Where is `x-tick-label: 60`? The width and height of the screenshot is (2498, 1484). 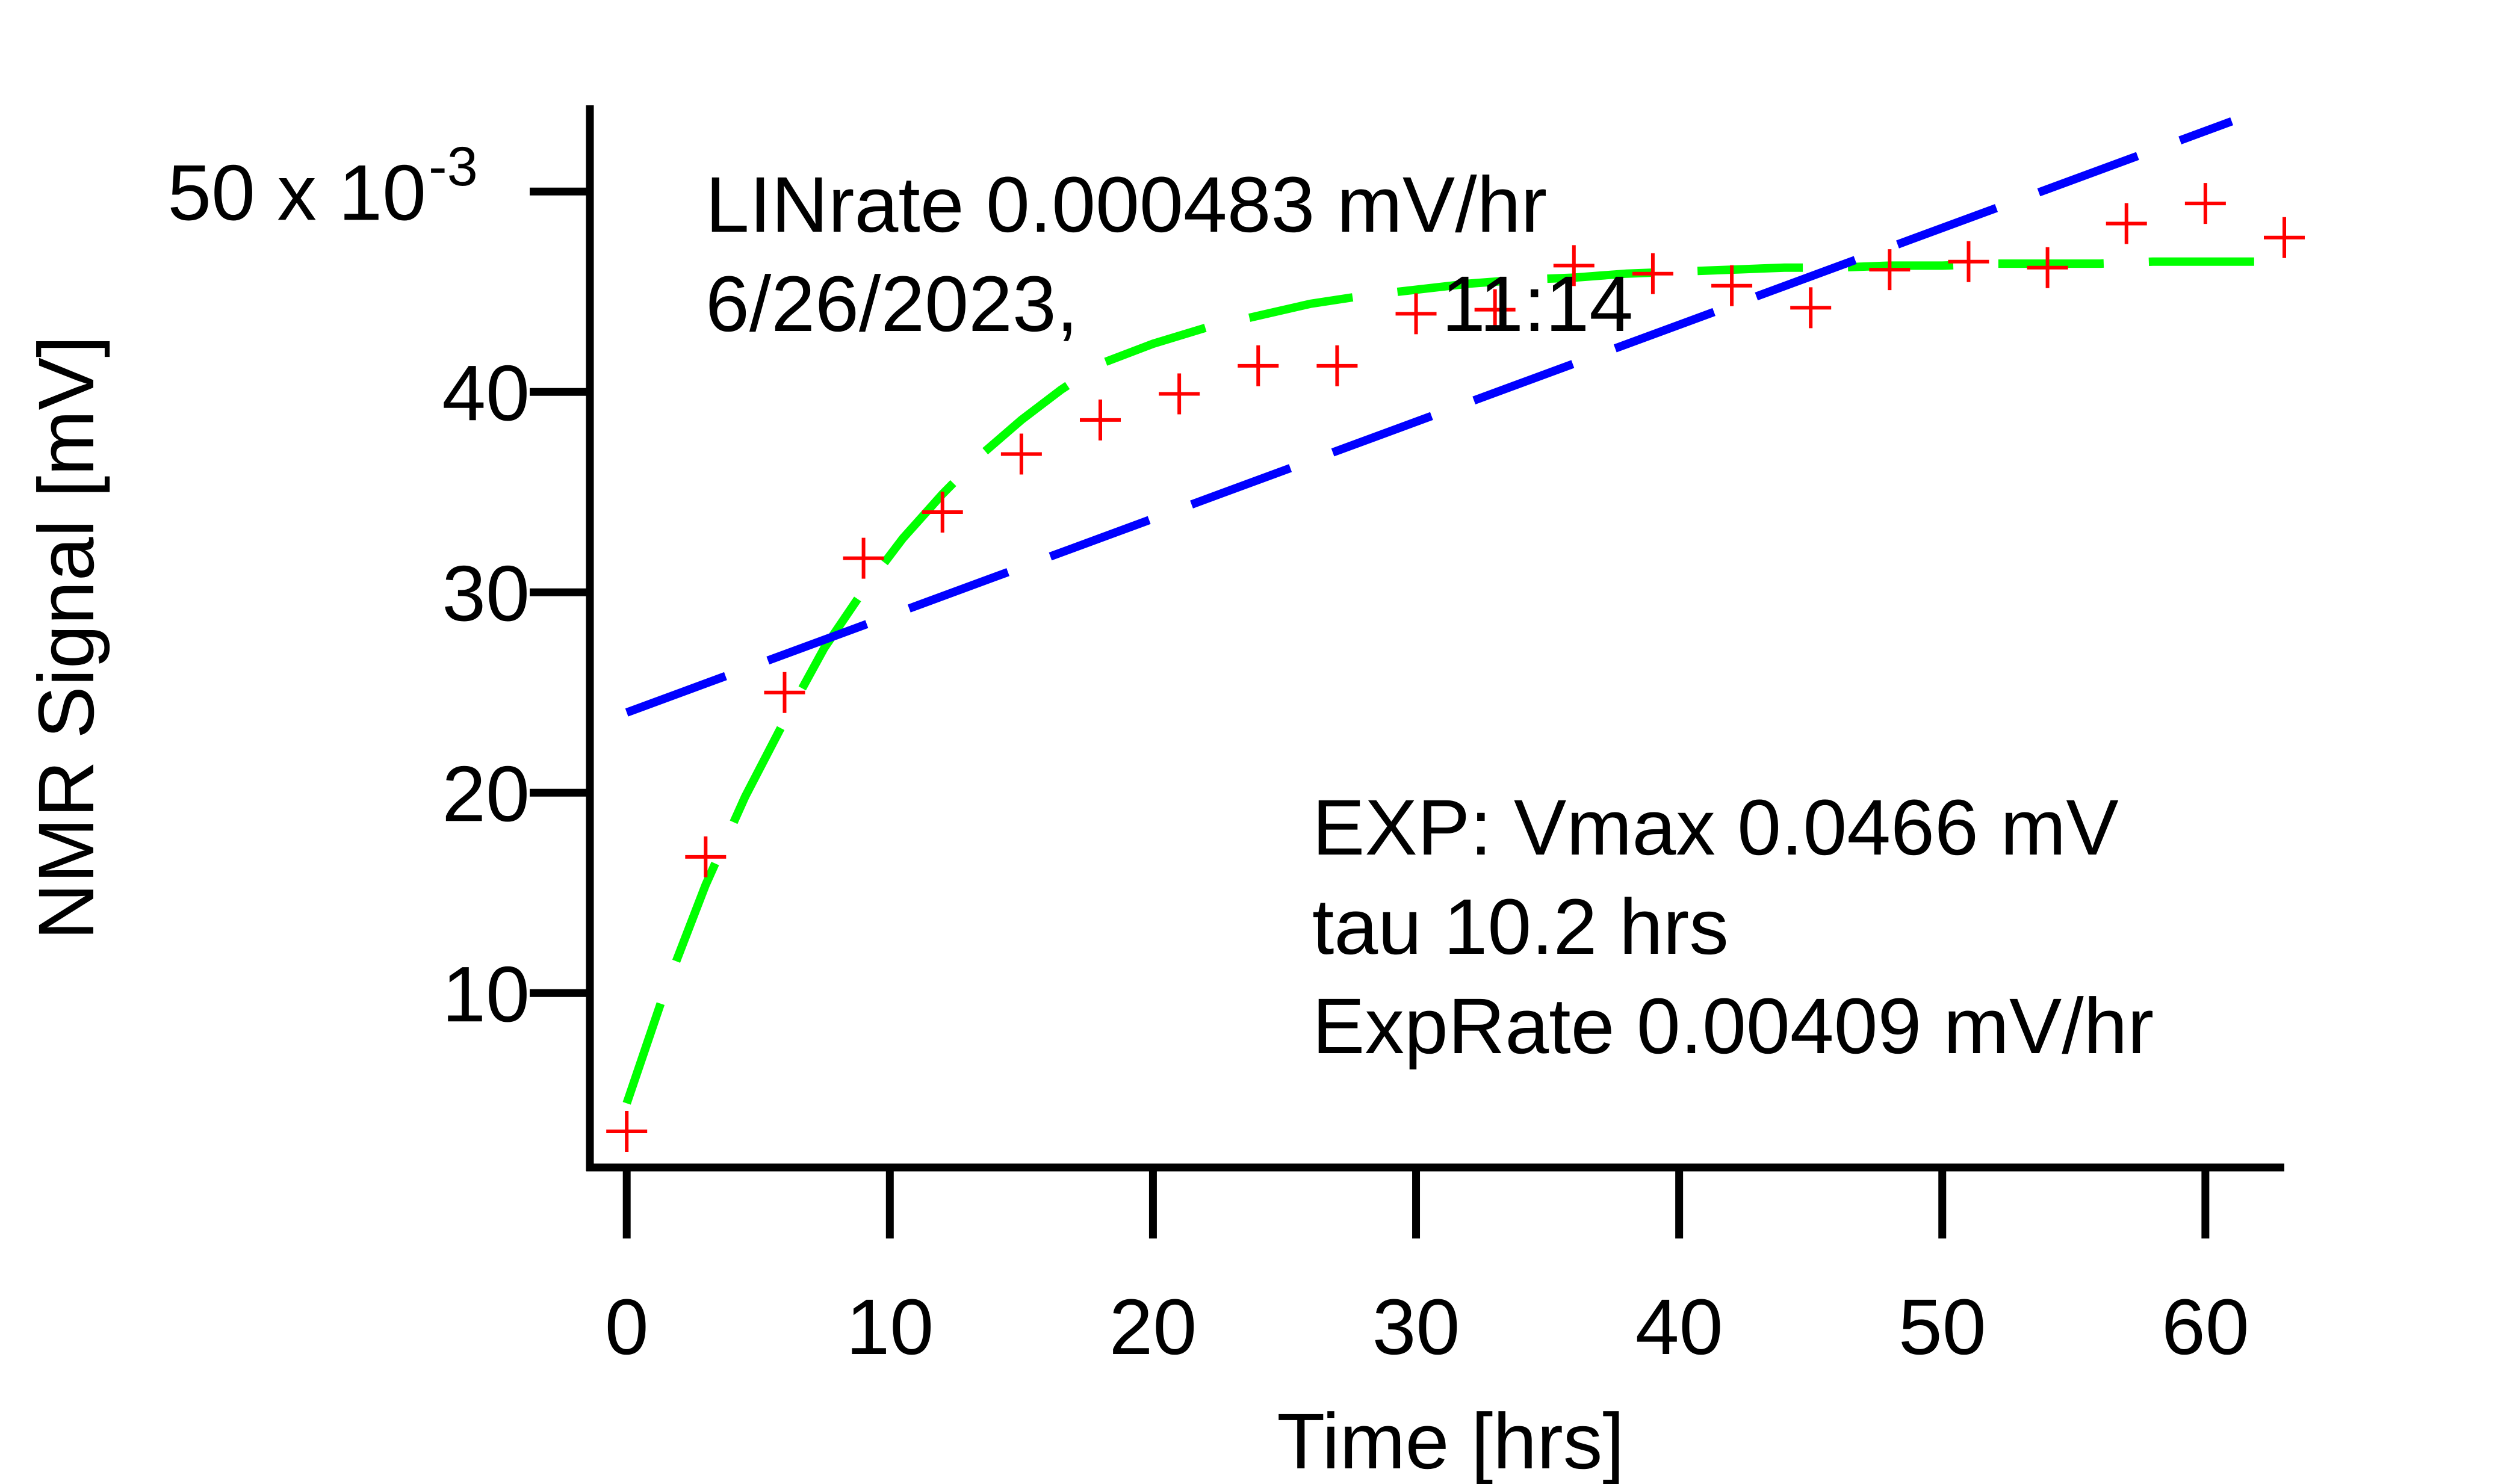 x-tick-label: 60 is located at coordinates (2205, 1326).